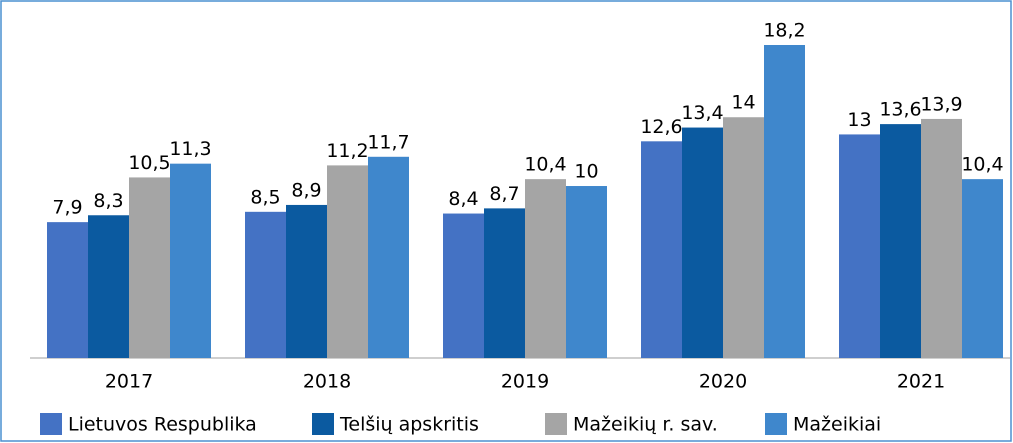  What do you see at coordinates (504, 194) in the screenshot?
I see `data-label: 8,7` at bounding box center [504, 194].